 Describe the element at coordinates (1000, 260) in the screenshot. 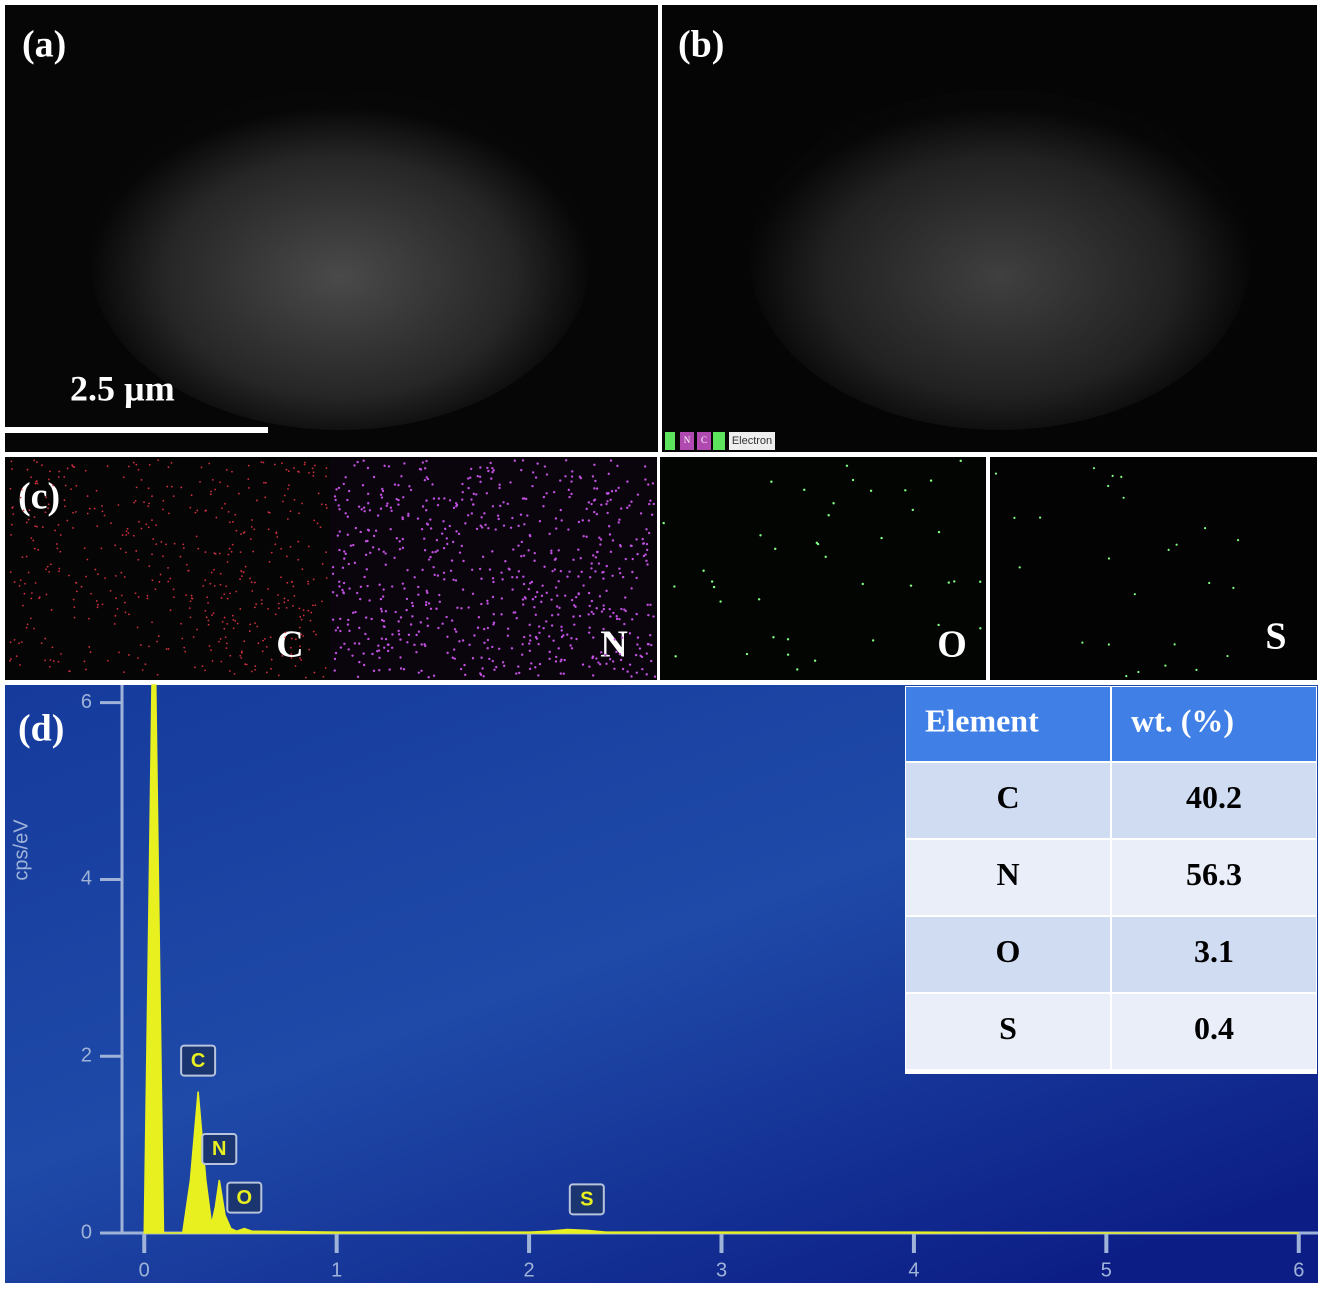

I see `sem-sample` at that location.